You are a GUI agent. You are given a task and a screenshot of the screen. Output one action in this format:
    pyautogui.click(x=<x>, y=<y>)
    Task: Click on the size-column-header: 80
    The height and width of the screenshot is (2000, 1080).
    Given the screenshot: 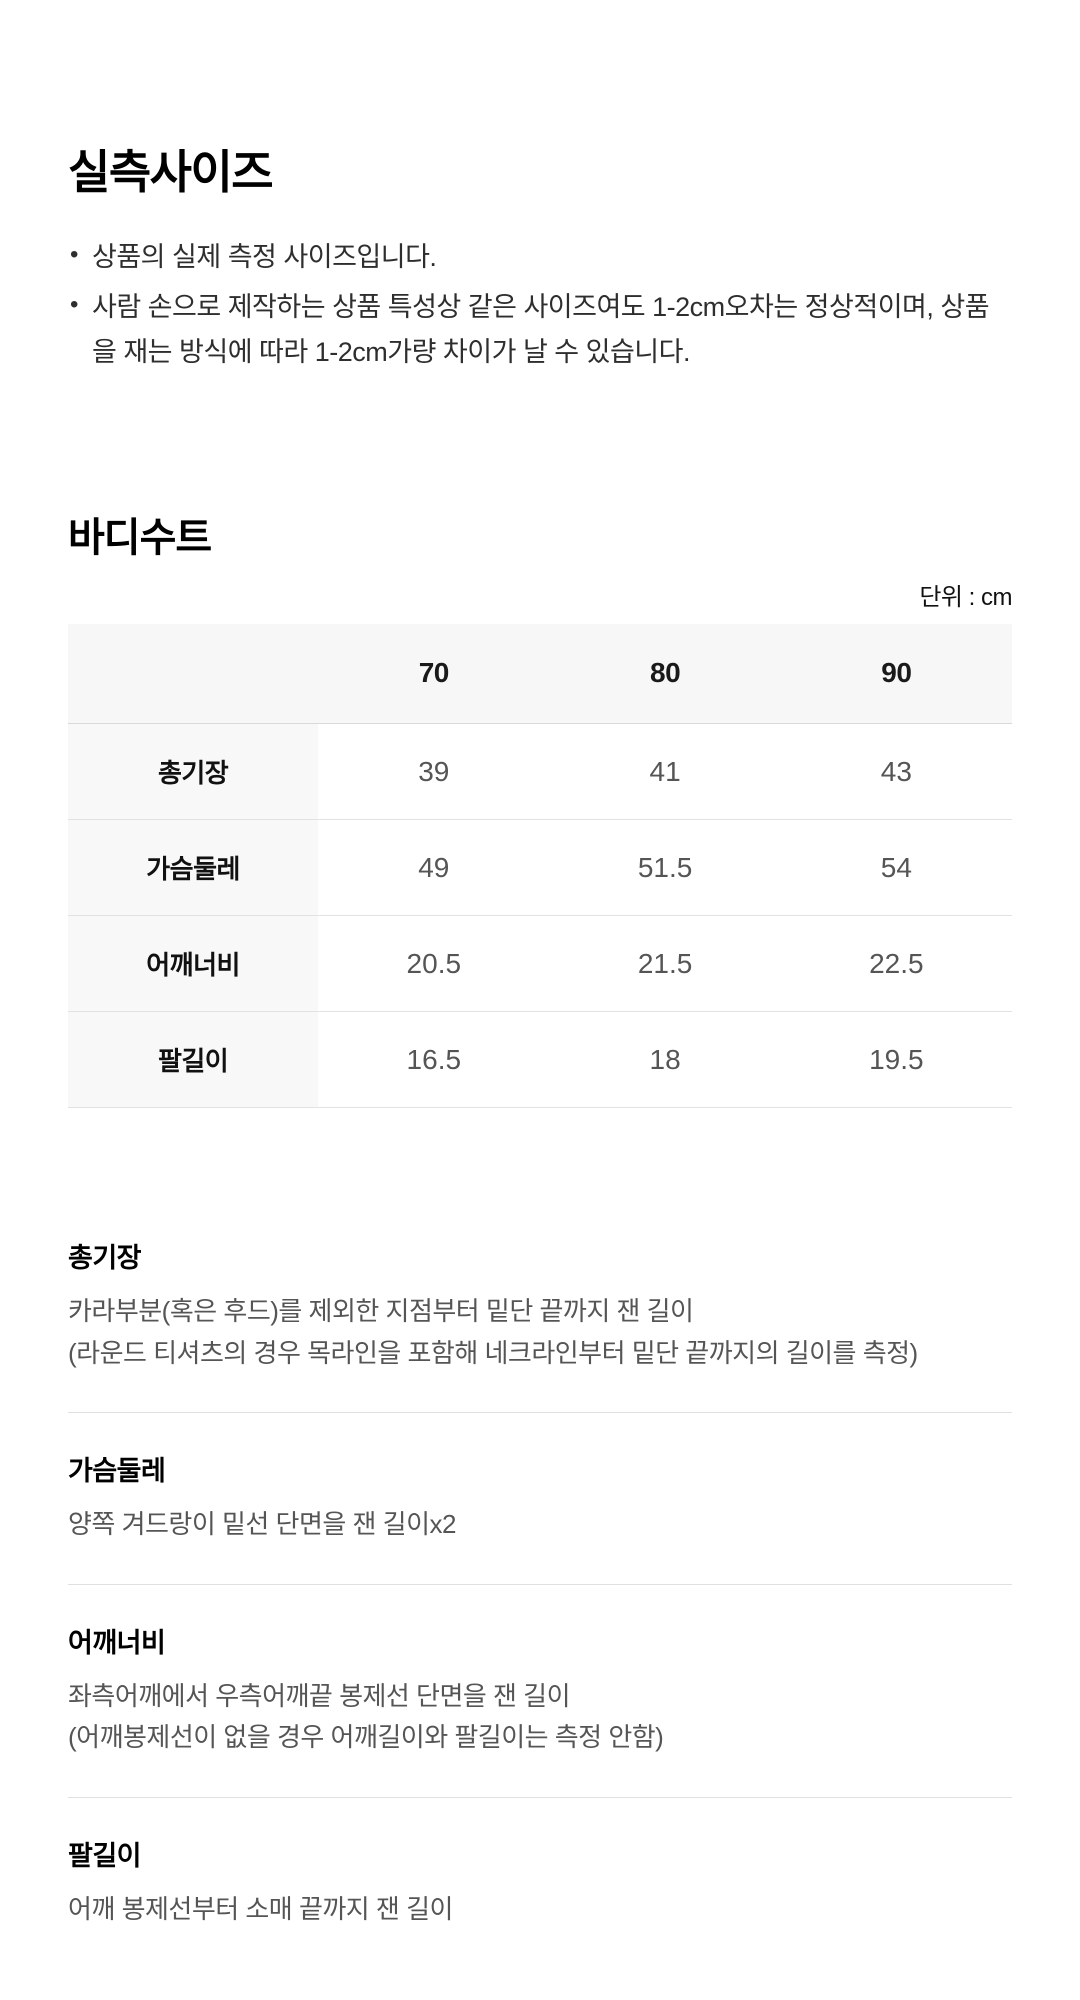 What is the action you would take?
    pyautogui.click(x=665, y=673)
    